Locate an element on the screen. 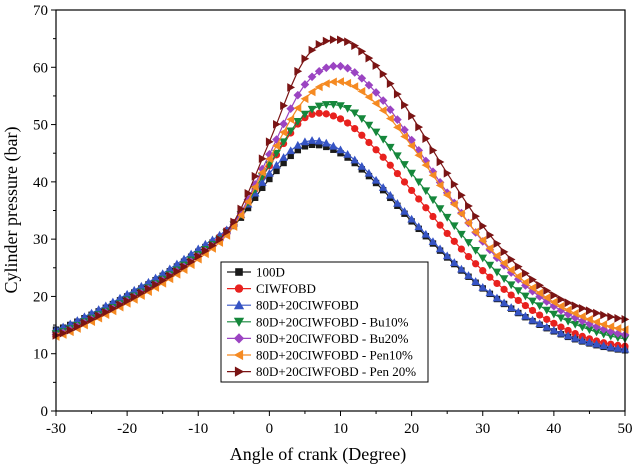 The width and height of the screenshot is (633, 466). y-tick-label: 70 is located at coordinates (40, 11).